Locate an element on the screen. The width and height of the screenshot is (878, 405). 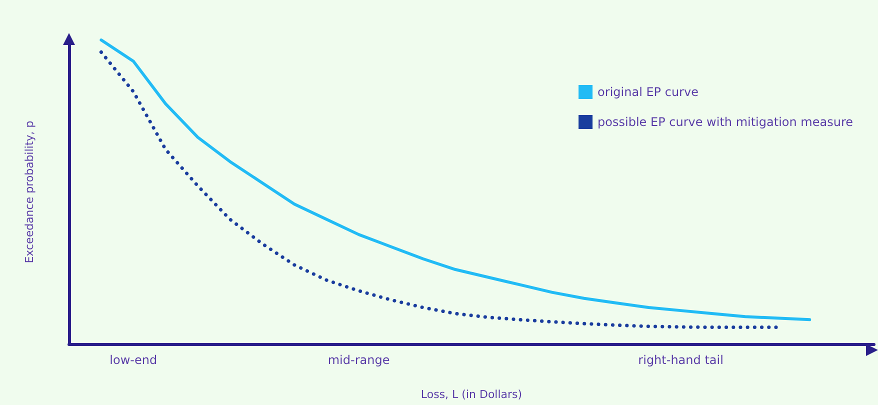
x-tick-label: right-hand tail is located at coordinates (681, 360).